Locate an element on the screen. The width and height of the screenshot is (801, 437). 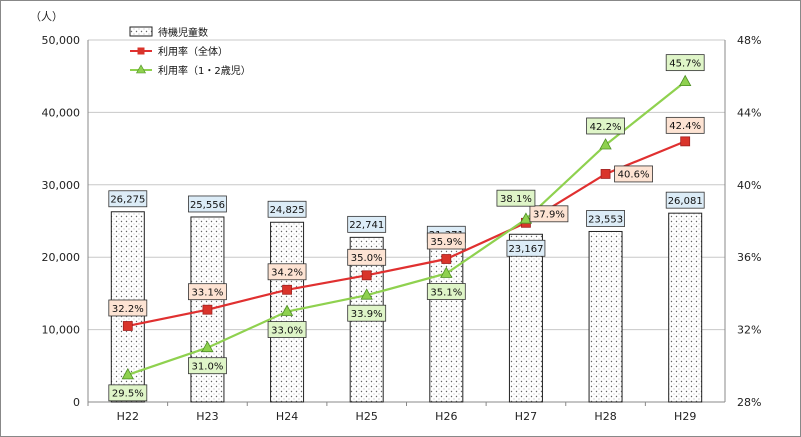
age12-rate-label: 29.5% is located at coordinates (128, 394).